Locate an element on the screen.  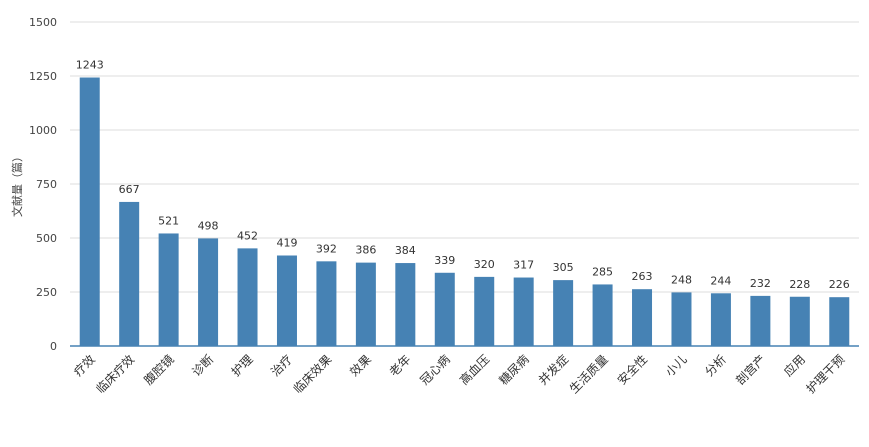
category-label: 疗效 is located at coordinates (84, 366).